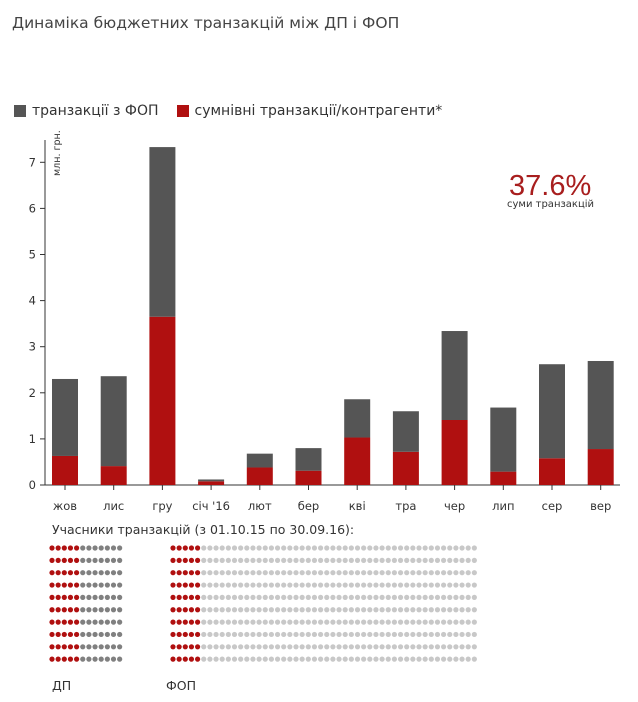 The image size is (638, 702). What do you see at coordinates (405, 506) in the screenshot?
I see `x-tick-label: тра` at bounding box center [405, 506].